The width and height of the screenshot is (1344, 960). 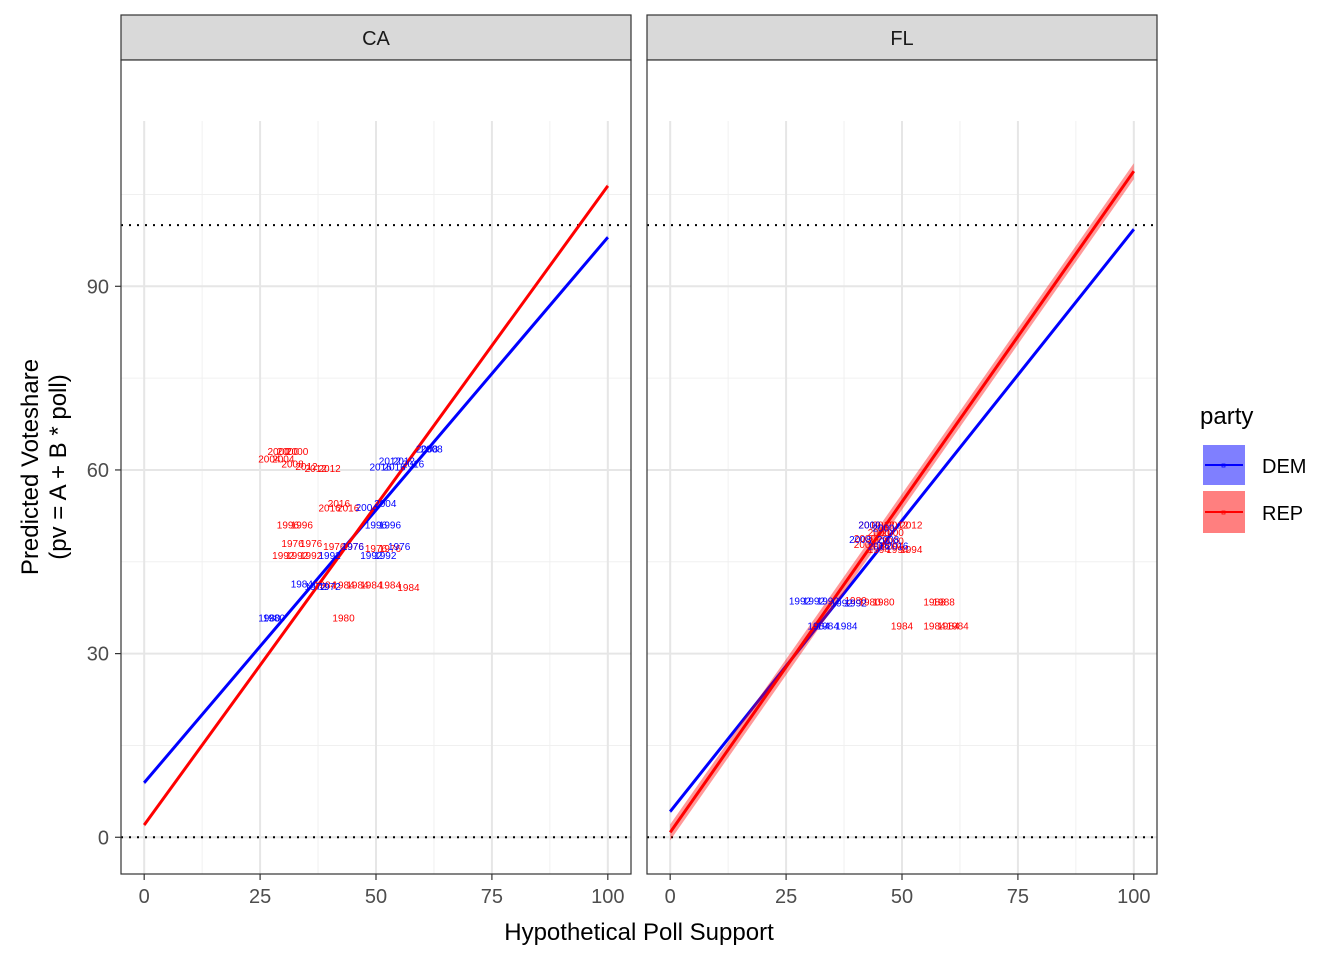 I want to click on x-axis-title: Hypothetical Poll Support, so click(x=639, y=932).